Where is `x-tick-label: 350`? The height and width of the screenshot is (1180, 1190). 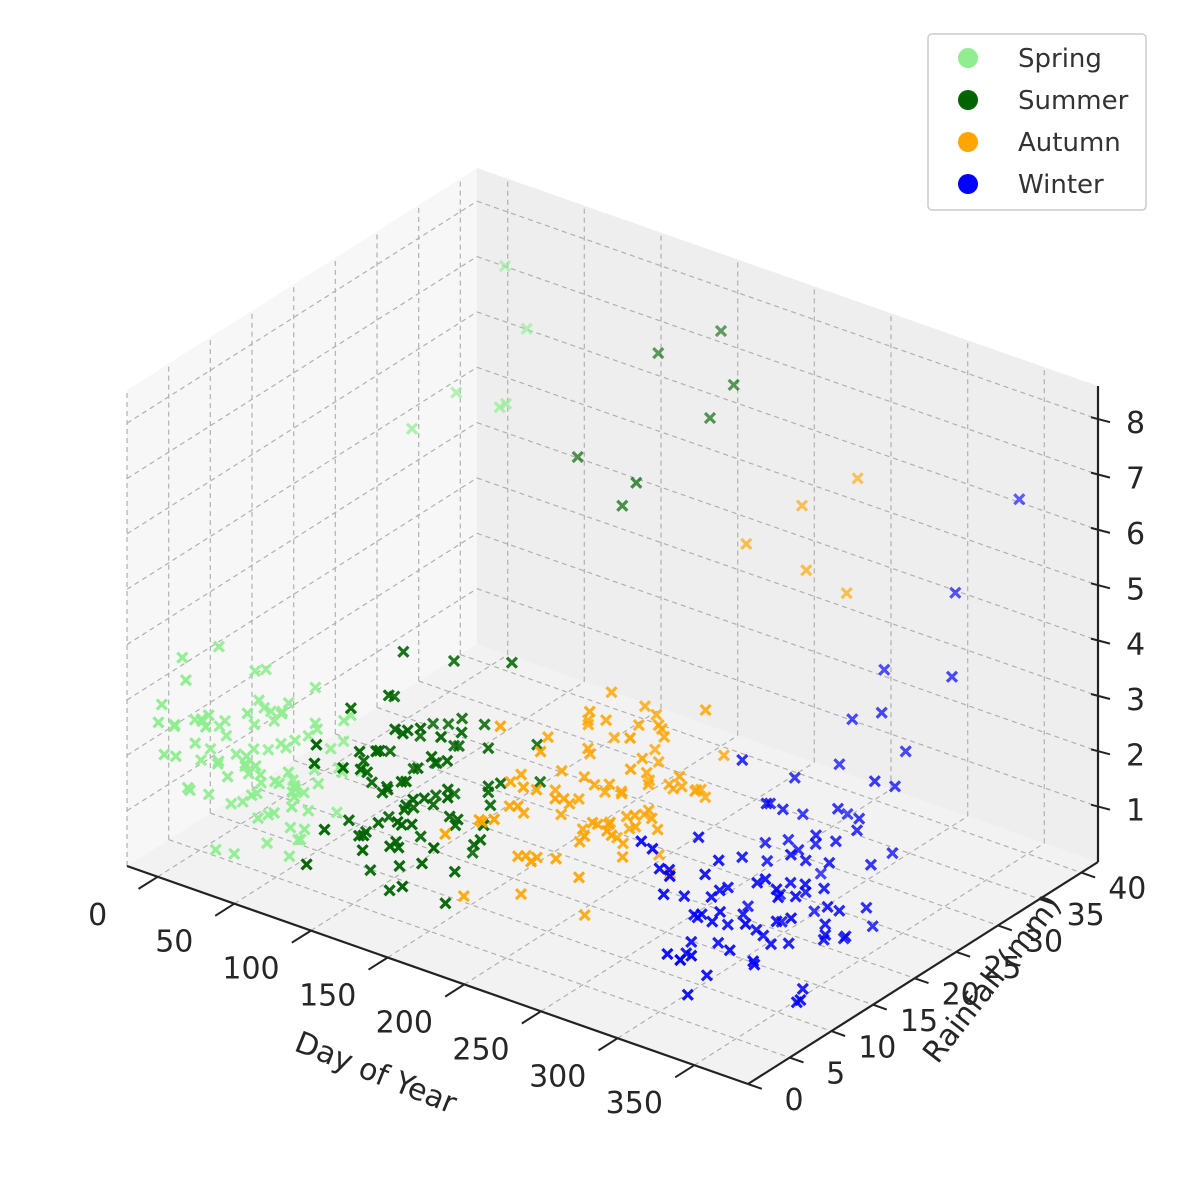 x-tick-label: 350 is located at coordinates (634, 1103).